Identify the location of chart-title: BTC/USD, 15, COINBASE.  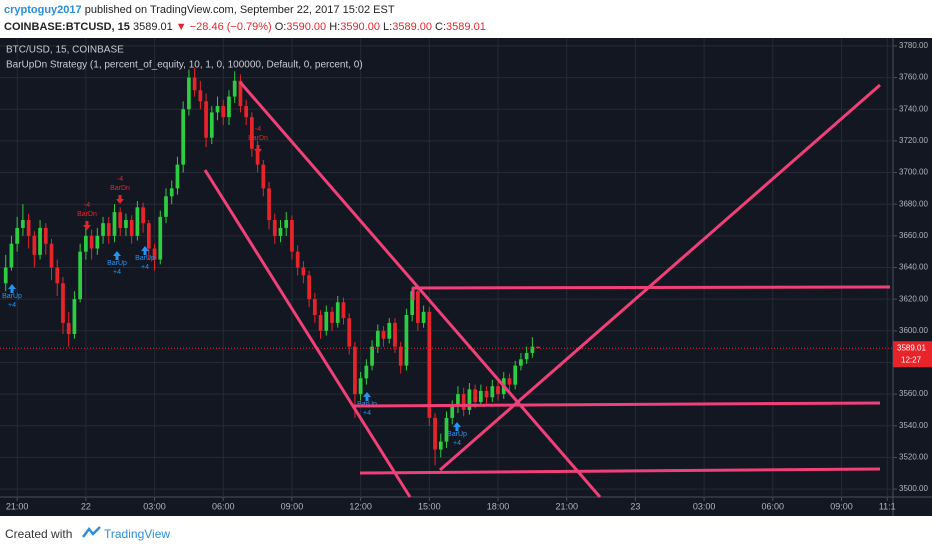
(65, 50).